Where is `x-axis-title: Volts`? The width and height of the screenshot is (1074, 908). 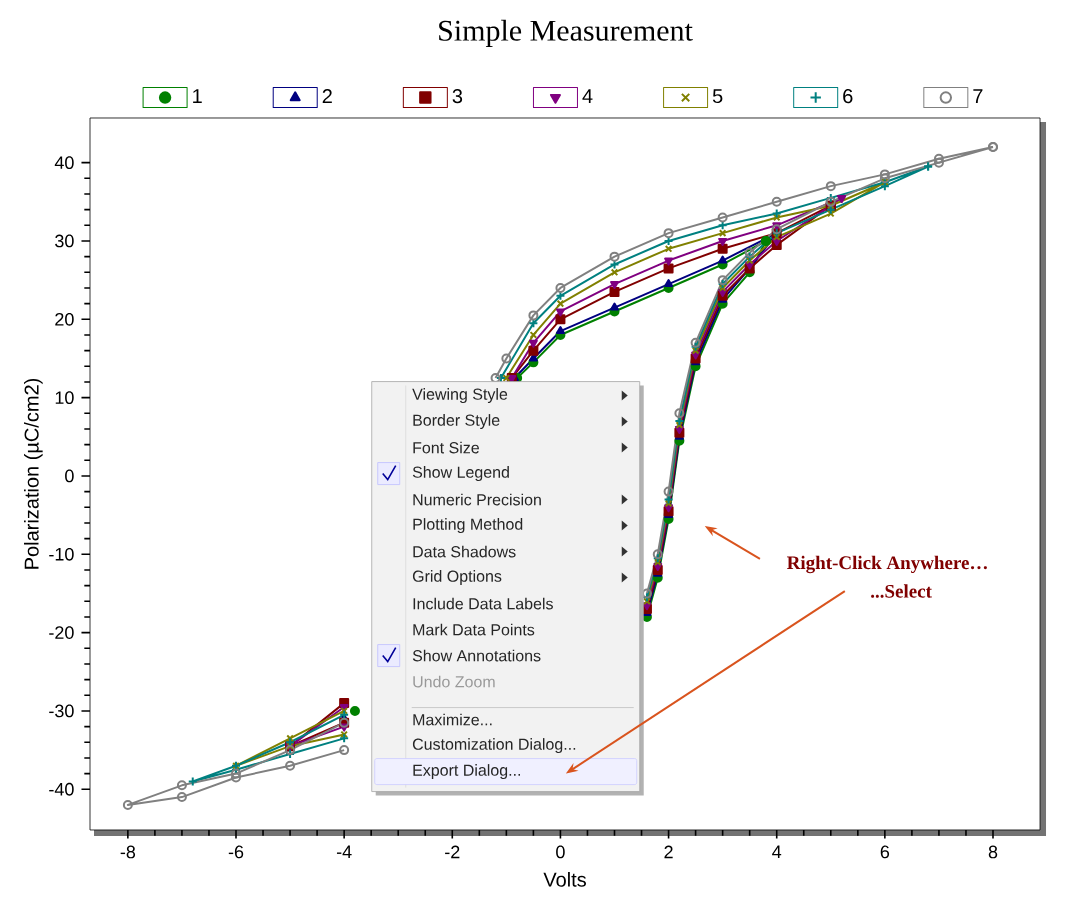 x-axis-title: Volts is located at coordinates (564, 879).